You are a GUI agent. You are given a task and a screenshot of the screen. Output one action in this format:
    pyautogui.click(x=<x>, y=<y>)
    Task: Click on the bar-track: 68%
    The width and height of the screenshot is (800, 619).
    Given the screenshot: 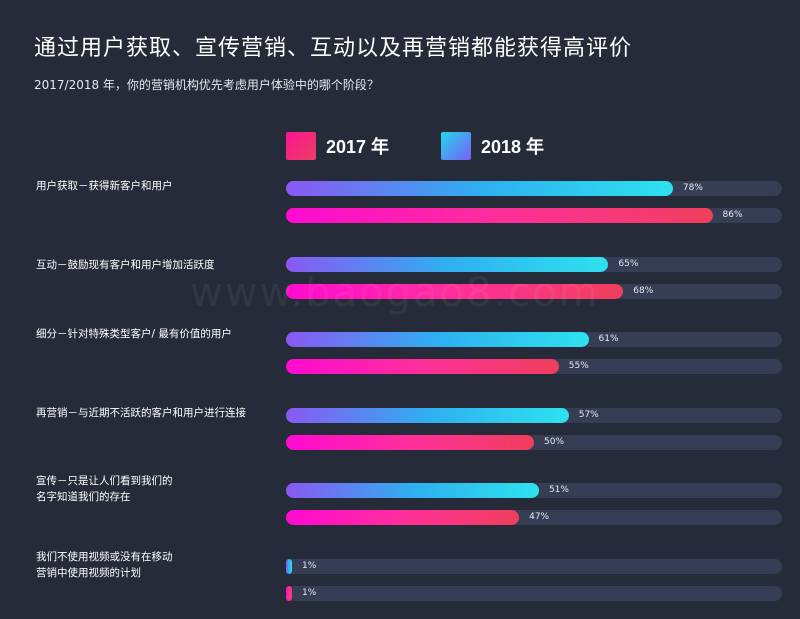 What is the action you would take?
    pyautogui.click(x=534, y=291)
    